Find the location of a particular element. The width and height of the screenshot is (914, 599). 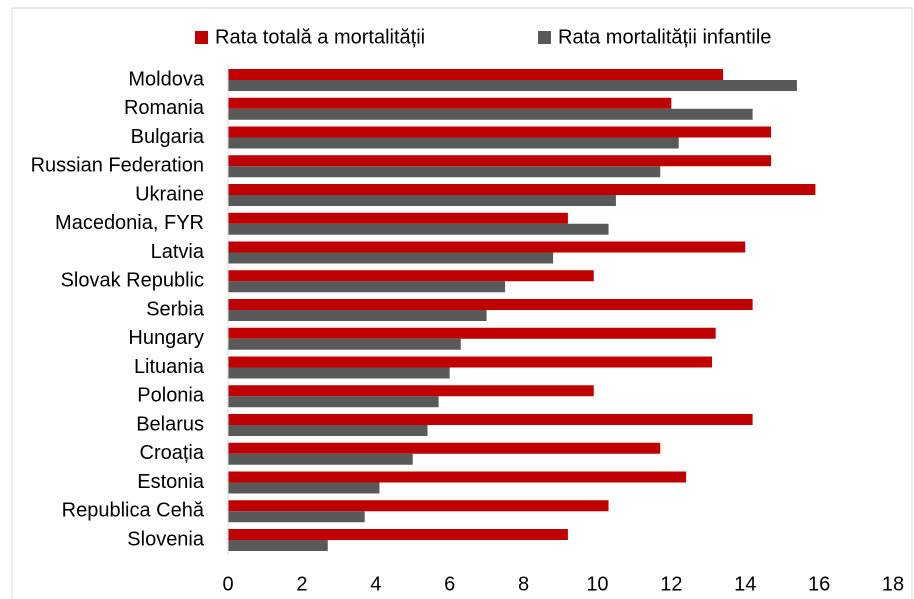

y-tick-label: Polonia is located at coordinates (171, 396).